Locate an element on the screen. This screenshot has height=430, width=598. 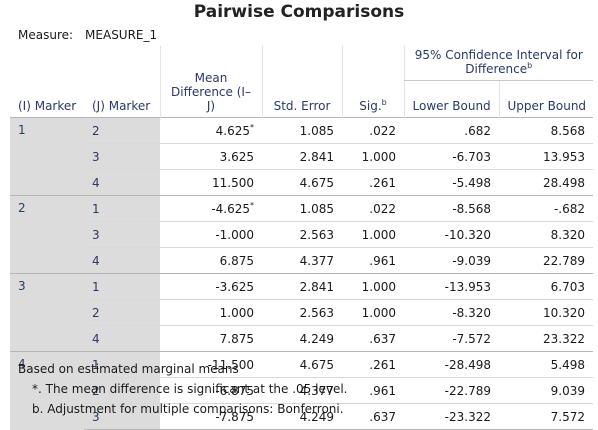
measure-label: Measure: is located at coordinates (46, 35).